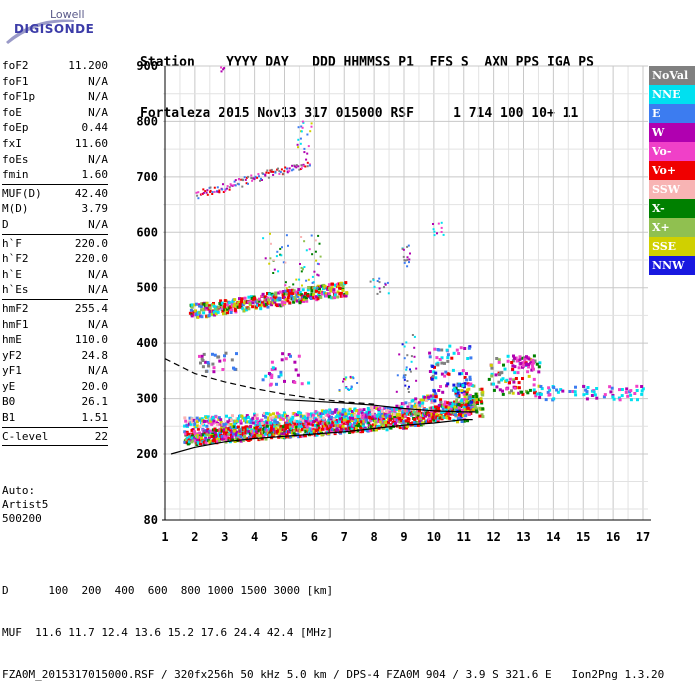 This screenshot has width=700, height=696. What do you see at coordinates (284, 537) in the screenshot?
I see `x-tick-label: 5` at bounding box center [284, 537].